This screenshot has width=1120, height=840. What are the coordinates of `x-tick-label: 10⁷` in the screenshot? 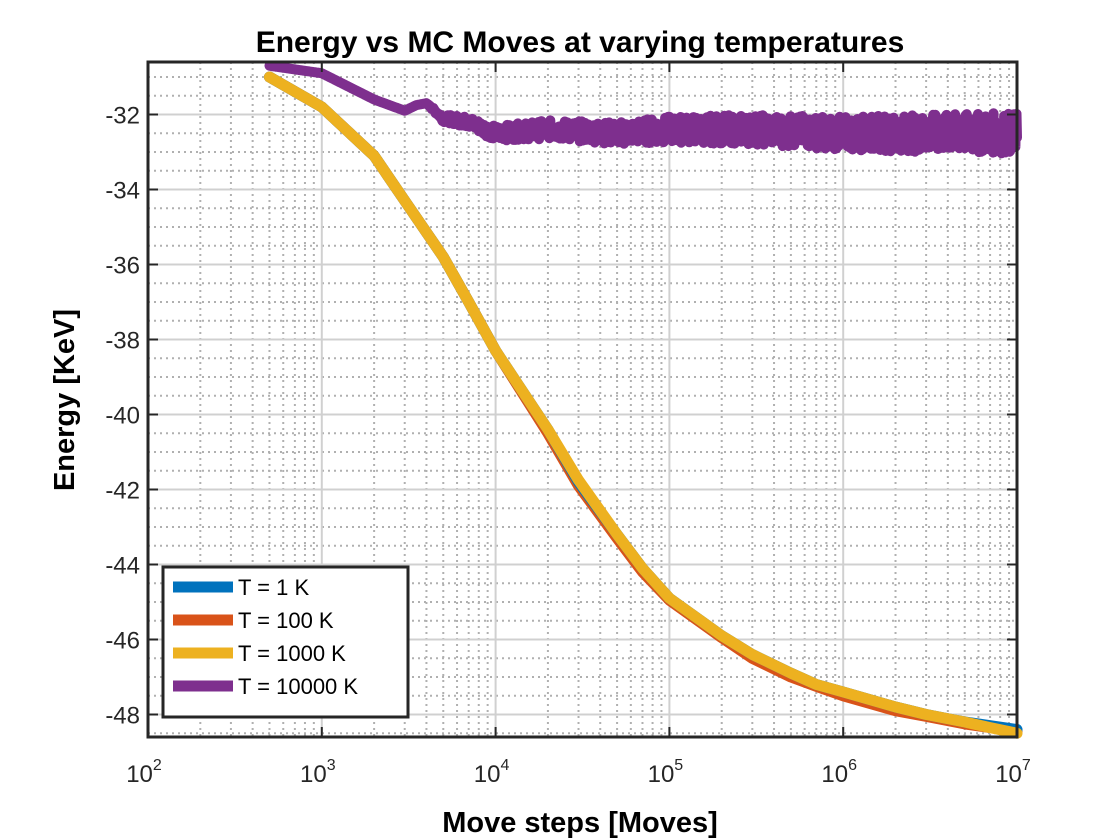 It's located at (1013, 772).